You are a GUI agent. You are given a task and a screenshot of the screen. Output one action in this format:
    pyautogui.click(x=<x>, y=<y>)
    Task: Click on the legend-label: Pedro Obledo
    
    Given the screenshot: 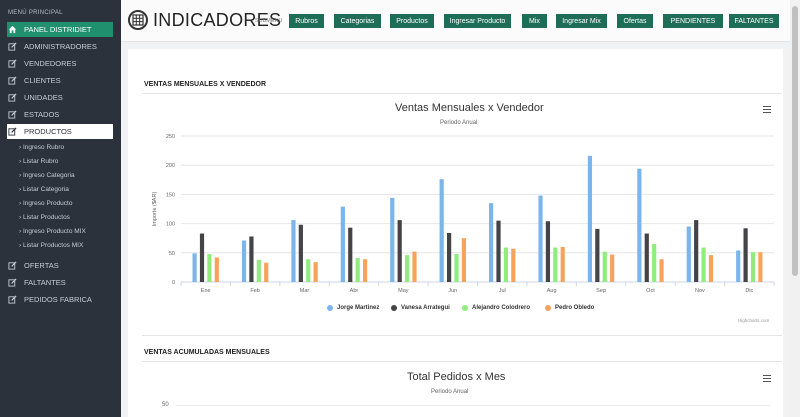 What is the action you would take?
    pyautogui.click(x=575, y=308)
    